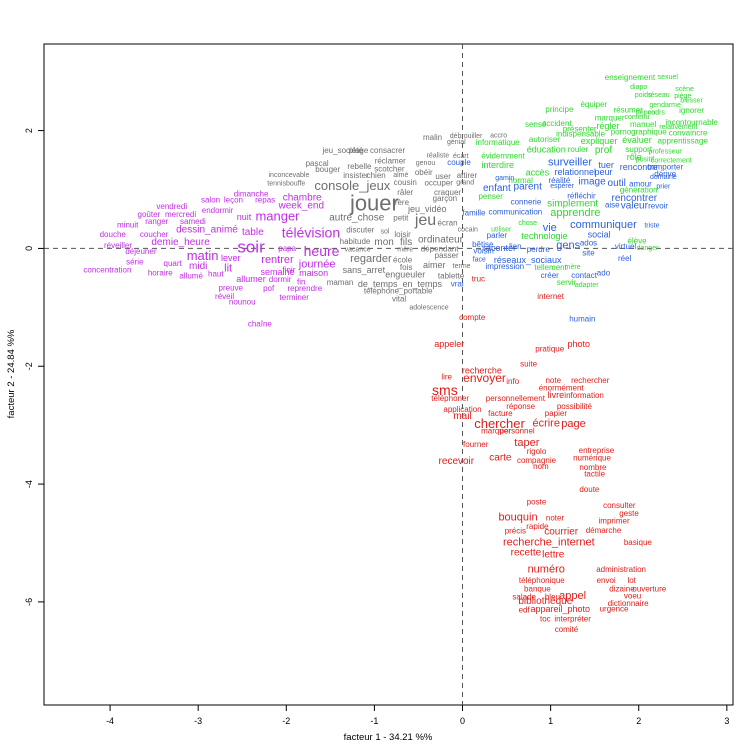 The width and height of the screenshot is (754, 754). Describe the element at coordinates (682, 96) in the screenshot. I see `word-label: piège` at that location.